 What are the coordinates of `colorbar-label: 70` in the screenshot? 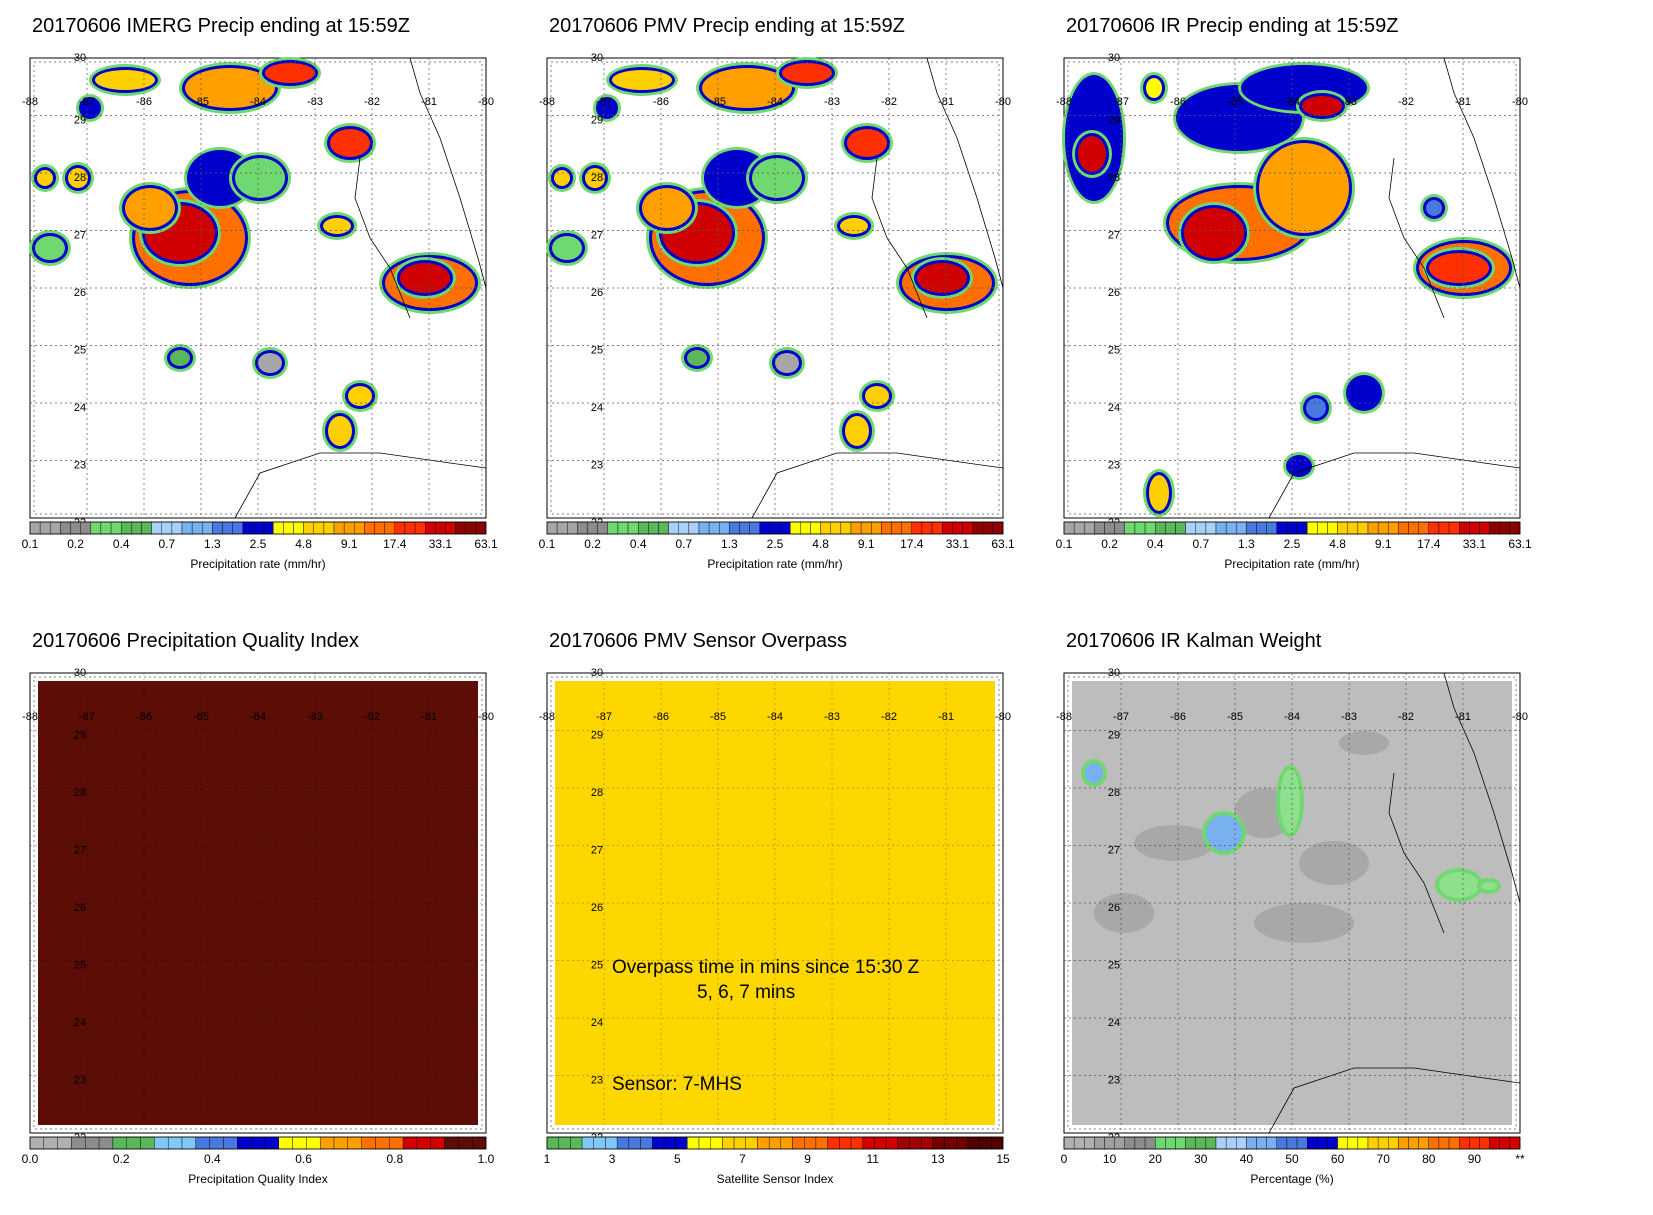 It's located at (1384, 1159).